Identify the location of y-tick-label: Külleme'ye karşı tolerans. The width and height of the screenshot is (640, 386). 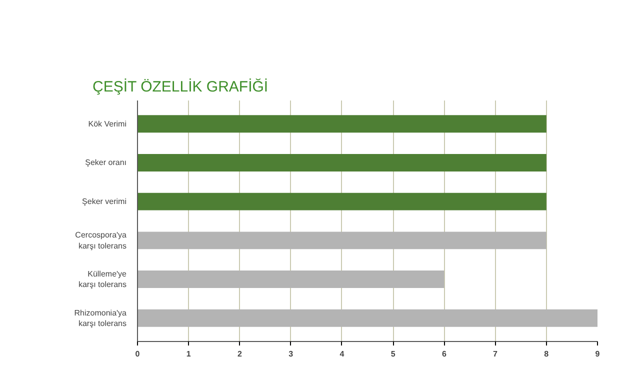
(103, 279).